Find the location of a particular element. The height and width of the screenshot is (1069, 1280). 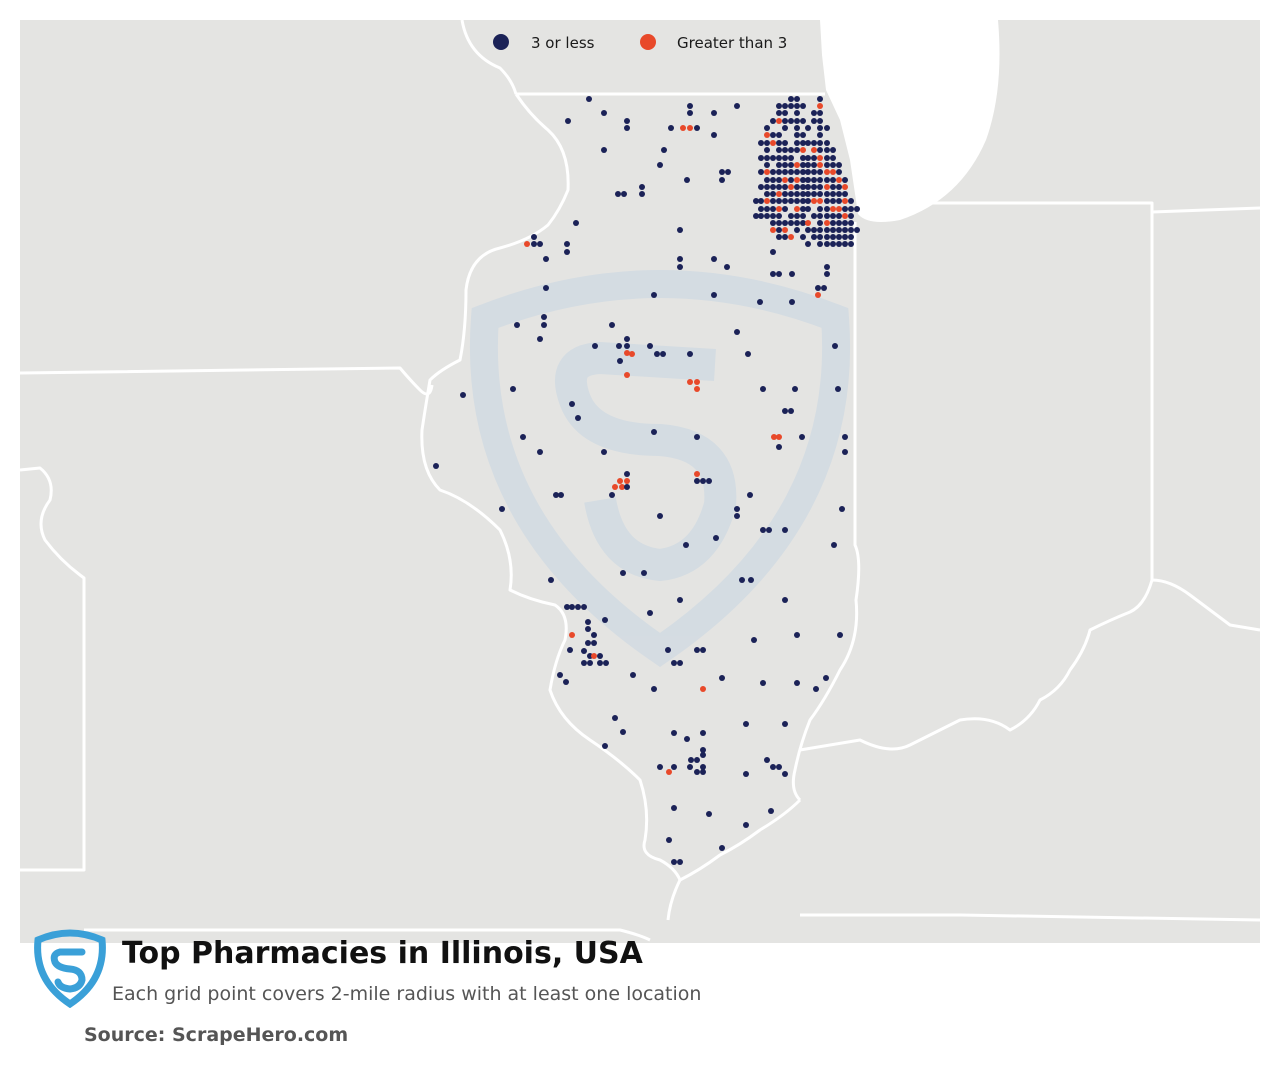

ky-tn-border is located at coordinates (963, 900).